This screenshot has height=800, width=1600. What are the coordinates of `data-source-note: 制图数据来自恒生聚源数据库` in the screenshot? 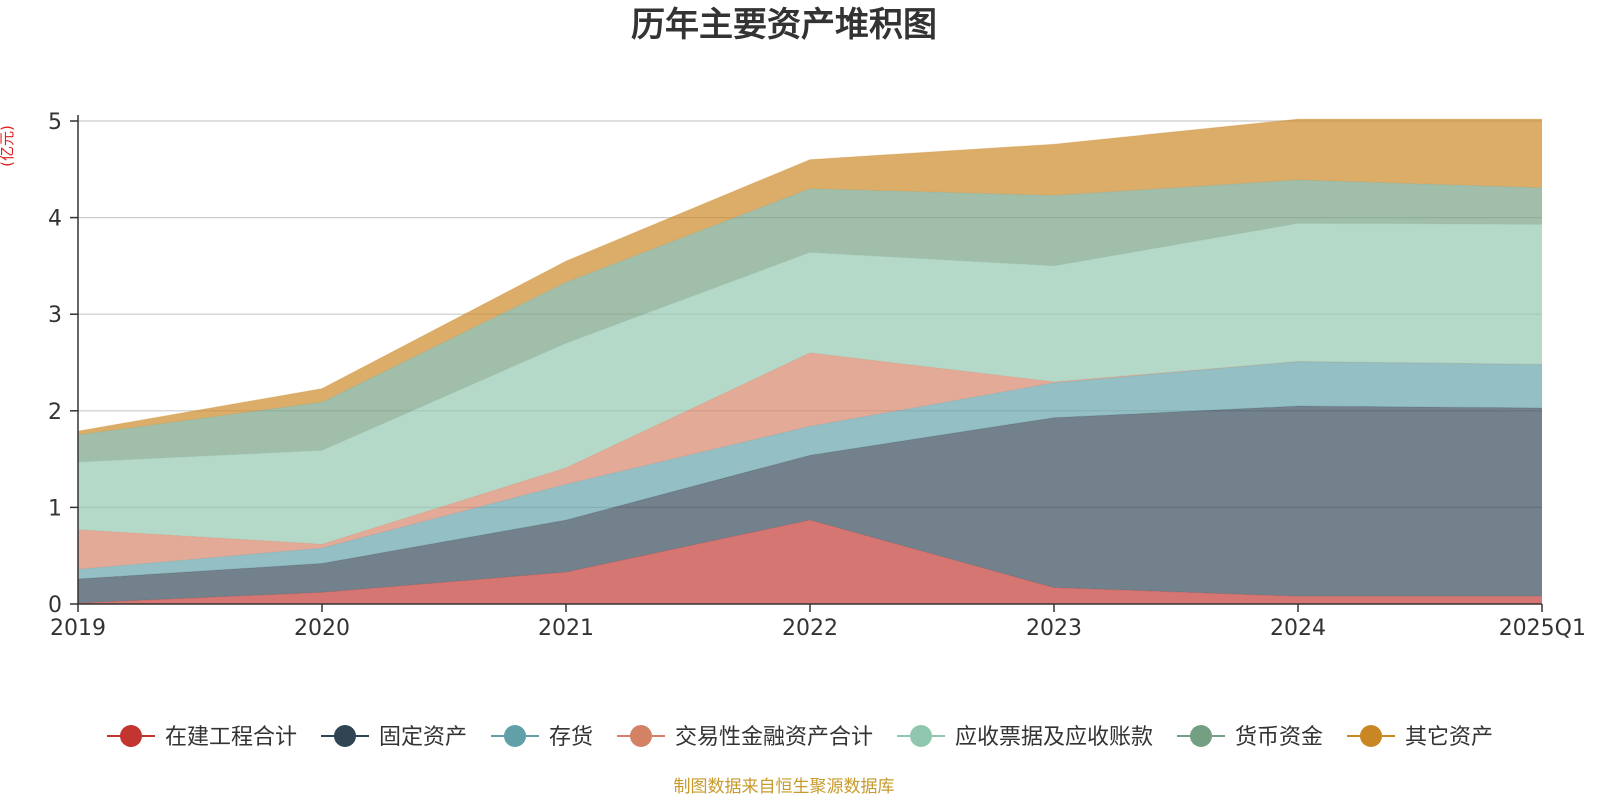 It's located at (784, 787).